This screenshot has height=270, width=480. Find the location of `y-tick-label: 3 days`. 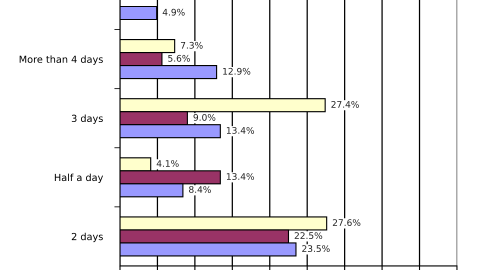

y-tick-label: 3 days is located at coordinates (87, 119).